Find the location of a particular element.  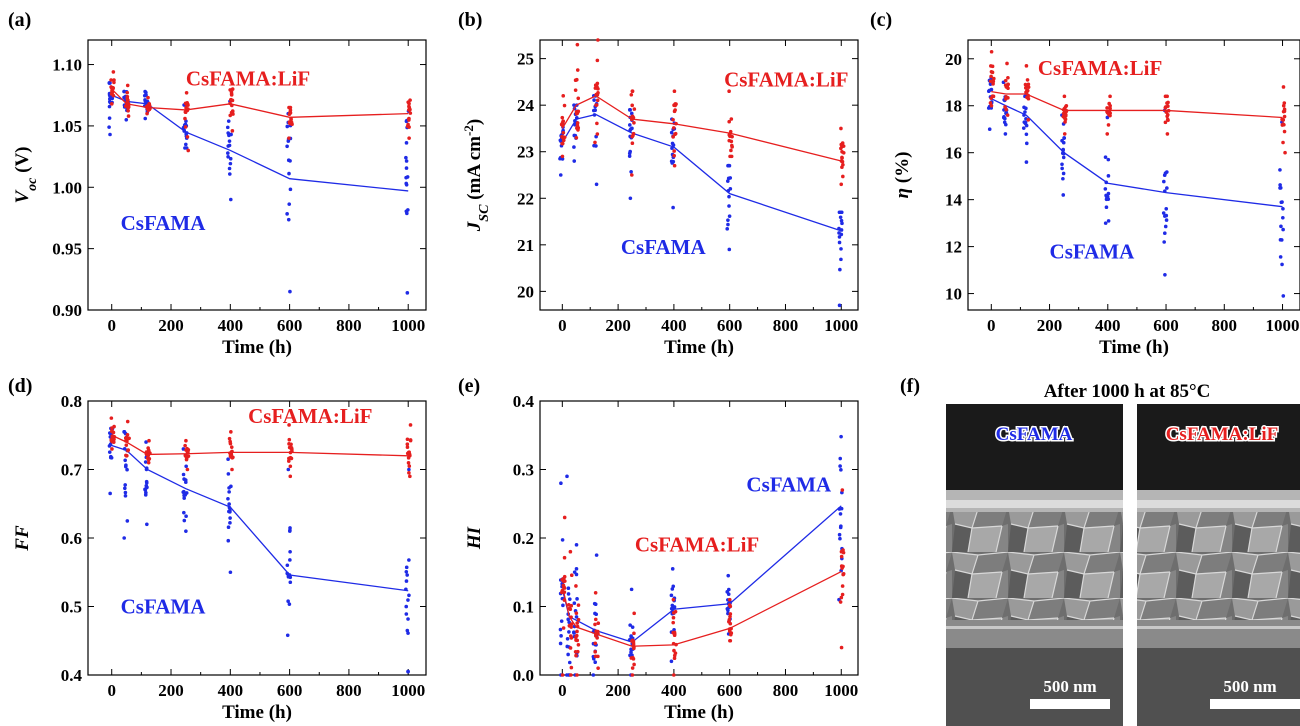

y-tick-label: 20 is located at coordinates (953, 59).